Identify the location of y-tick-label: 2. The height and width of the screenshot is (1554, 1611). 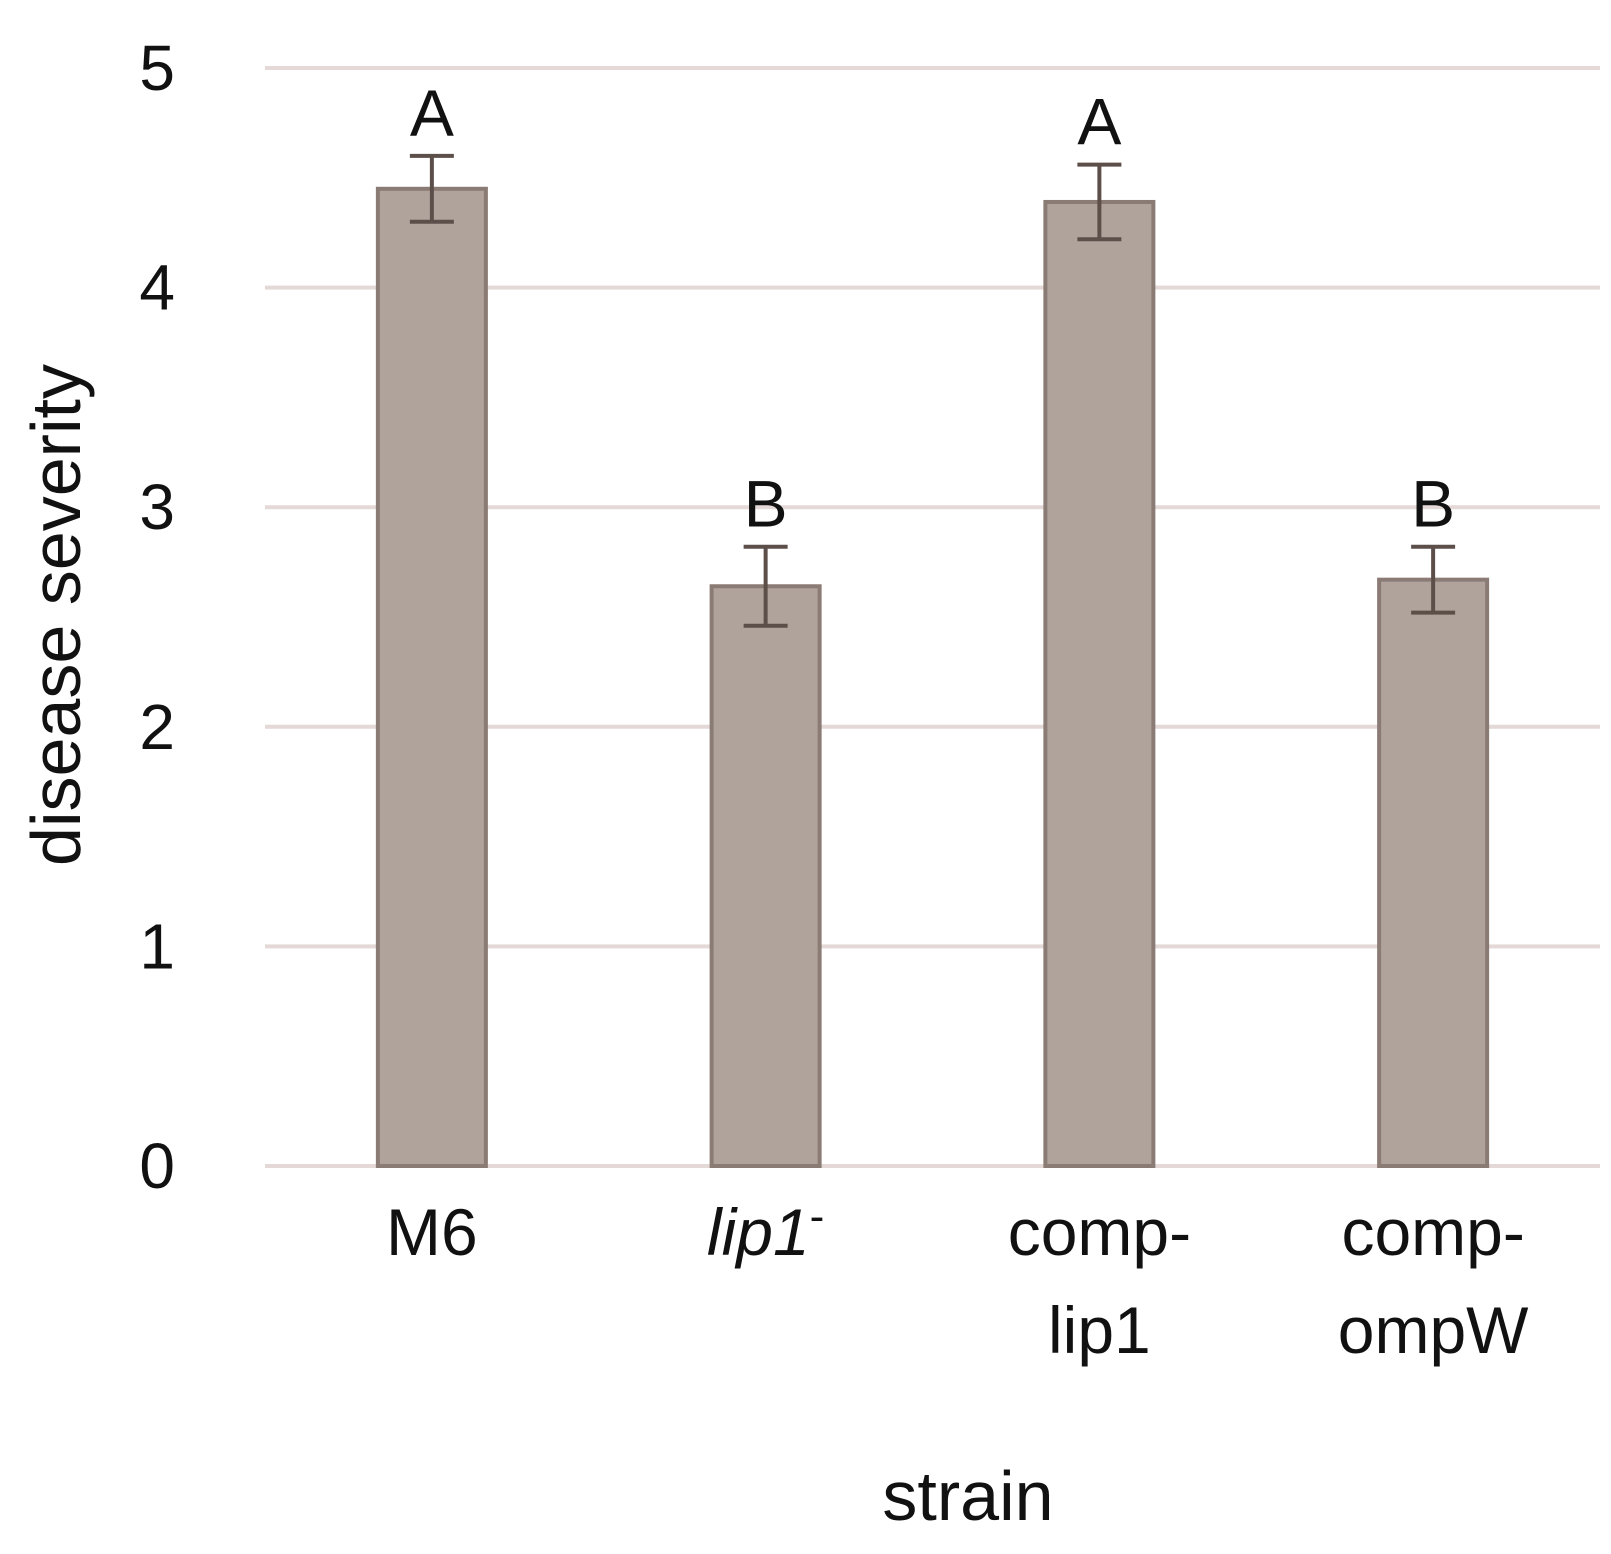
(157, 727).